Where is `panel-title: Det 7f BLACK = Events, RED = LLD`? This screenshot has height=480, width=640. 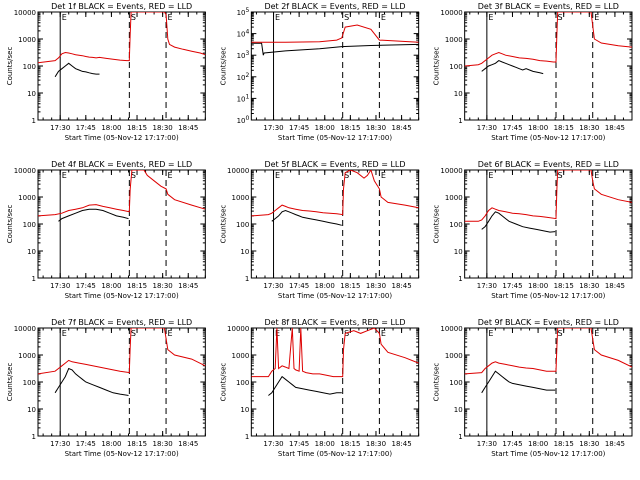
panel-title: Det 7f BLACK = Events, RED = LLD is located at coordinates (121, 322).